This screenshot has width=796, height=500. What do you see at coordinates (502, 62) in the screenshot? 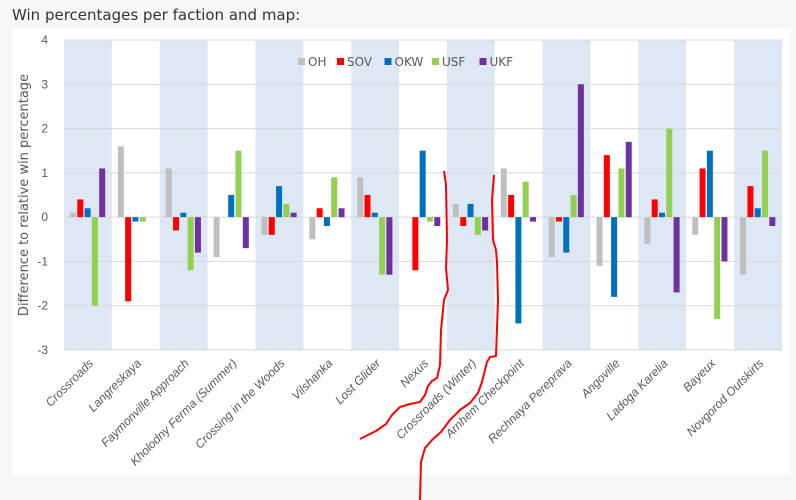
I see `legend-label: UKF` at bounding box center [502, 62].